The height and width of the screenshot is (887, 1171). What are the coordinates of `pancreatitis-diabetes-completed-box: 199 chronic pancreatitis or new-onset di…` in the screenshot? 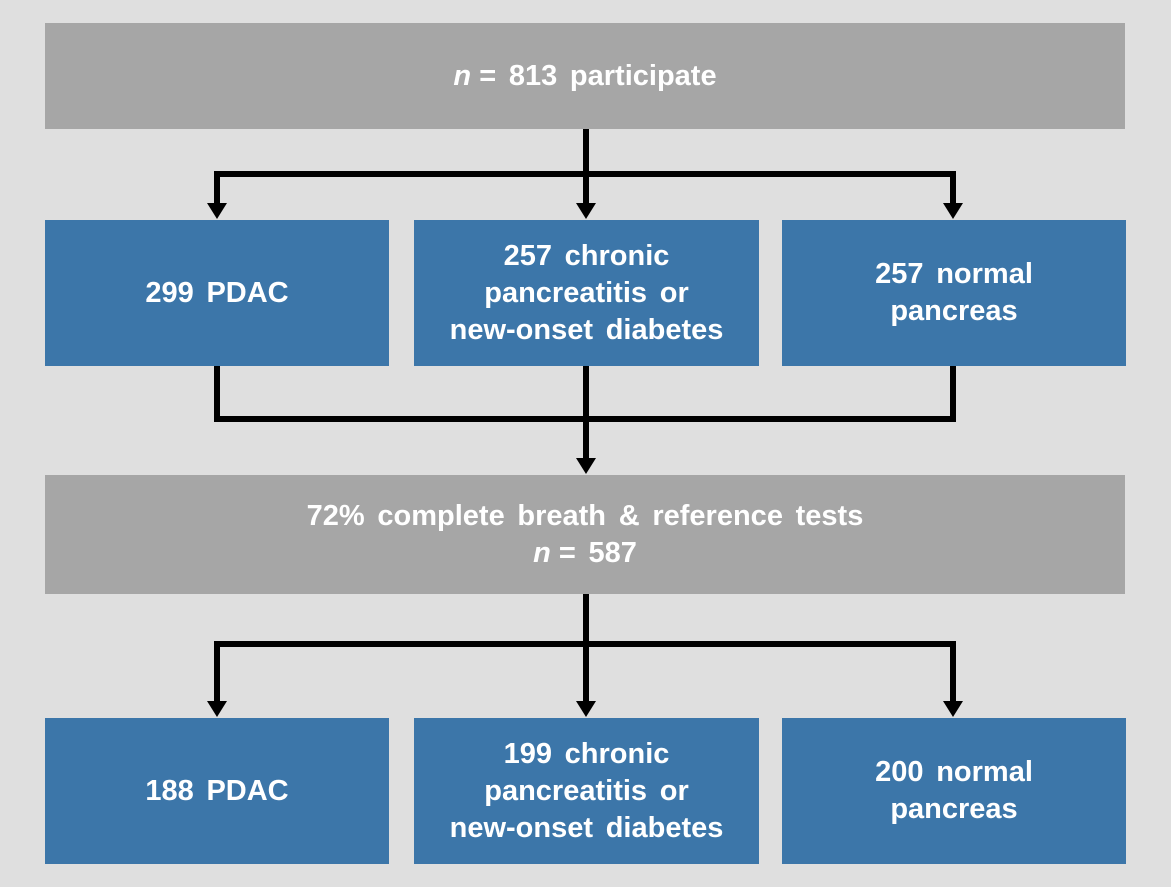 It's located at (586, 791).